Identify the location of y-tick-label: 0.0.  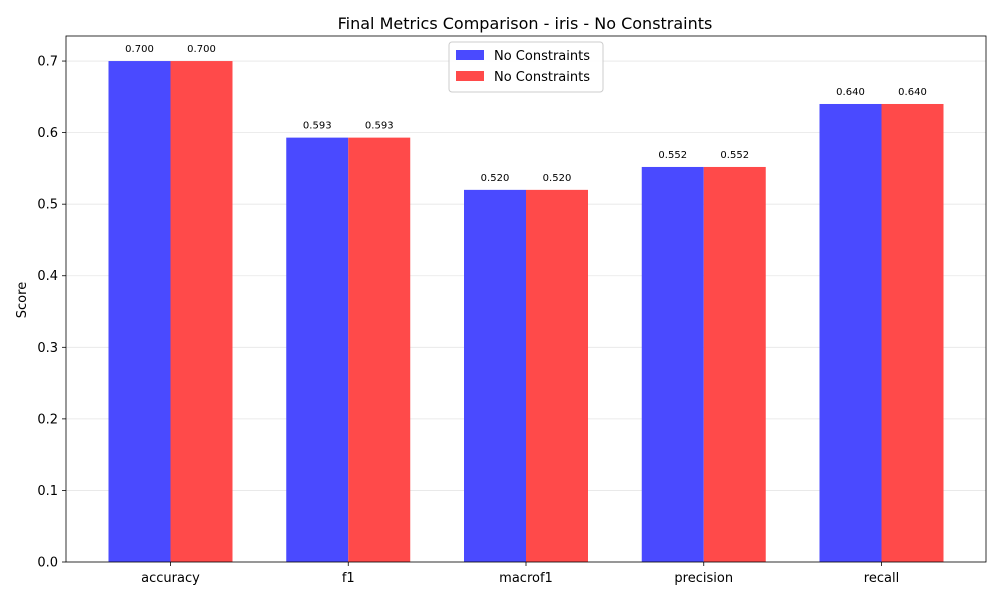
(47, 563).